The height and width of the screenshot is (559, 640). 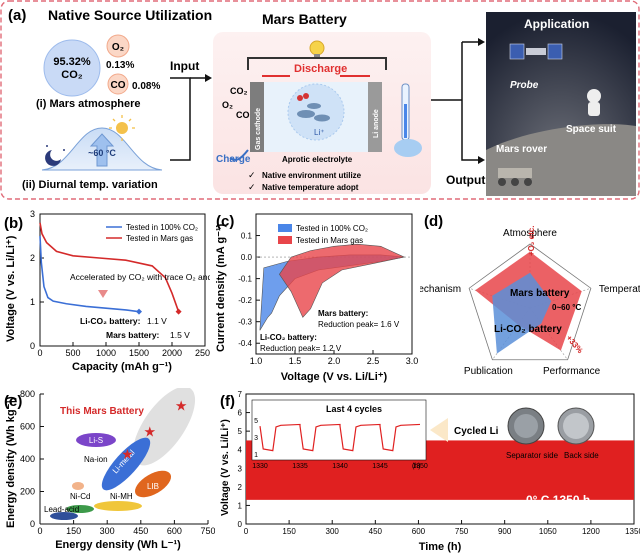 What do you see at coordinates (102, 411) in the screenshot?
I see `e-title: This Mars Battery` at bounding box center [102, 411].